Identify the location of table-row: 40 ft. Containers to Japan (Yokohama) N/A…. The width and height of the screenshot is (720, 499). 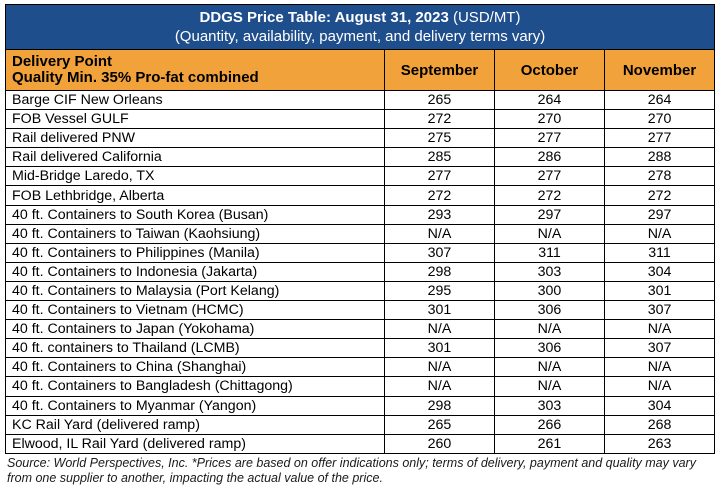
(360, 329).